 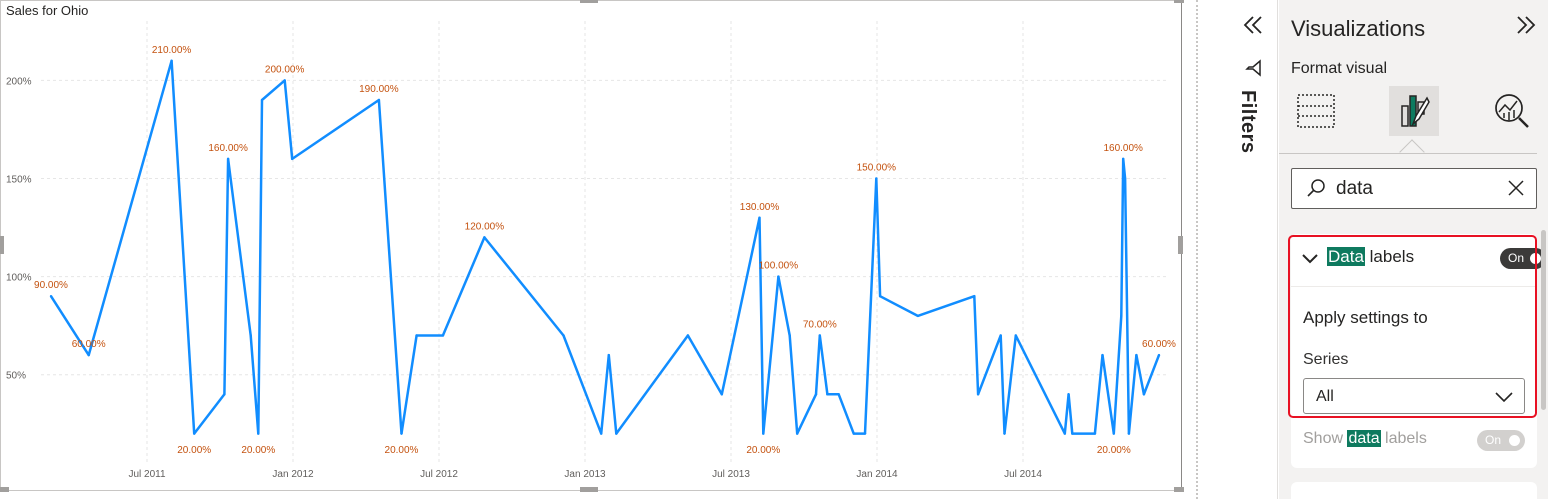 I want to click on x-tick-label: Jul 2012, so click(x=439, y=474).